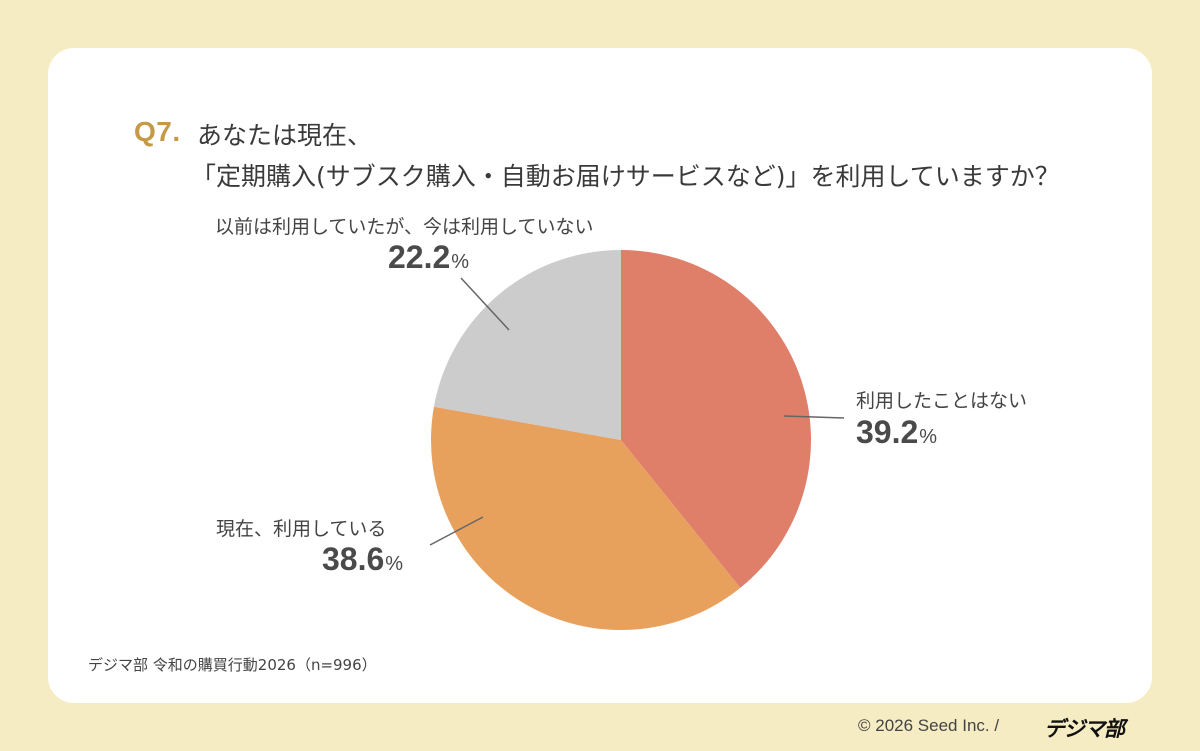  I want to click on slice-current, so click(586, 518).